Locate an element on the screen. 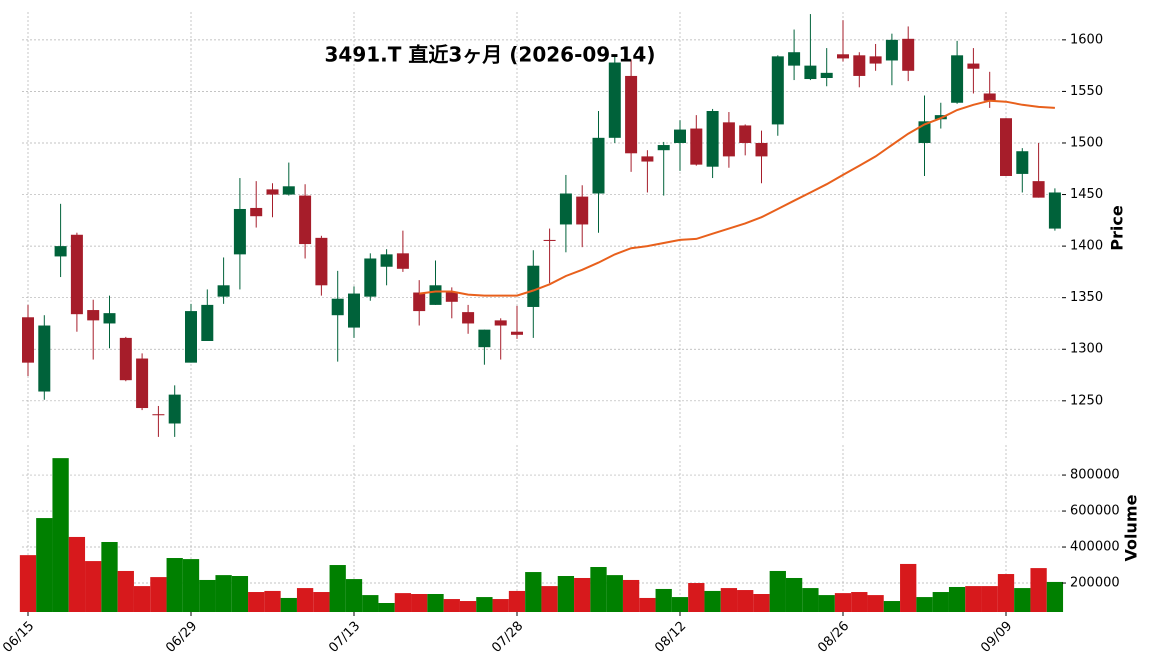  y-tick-label: 600000 is located at coordinates (1095, 511).